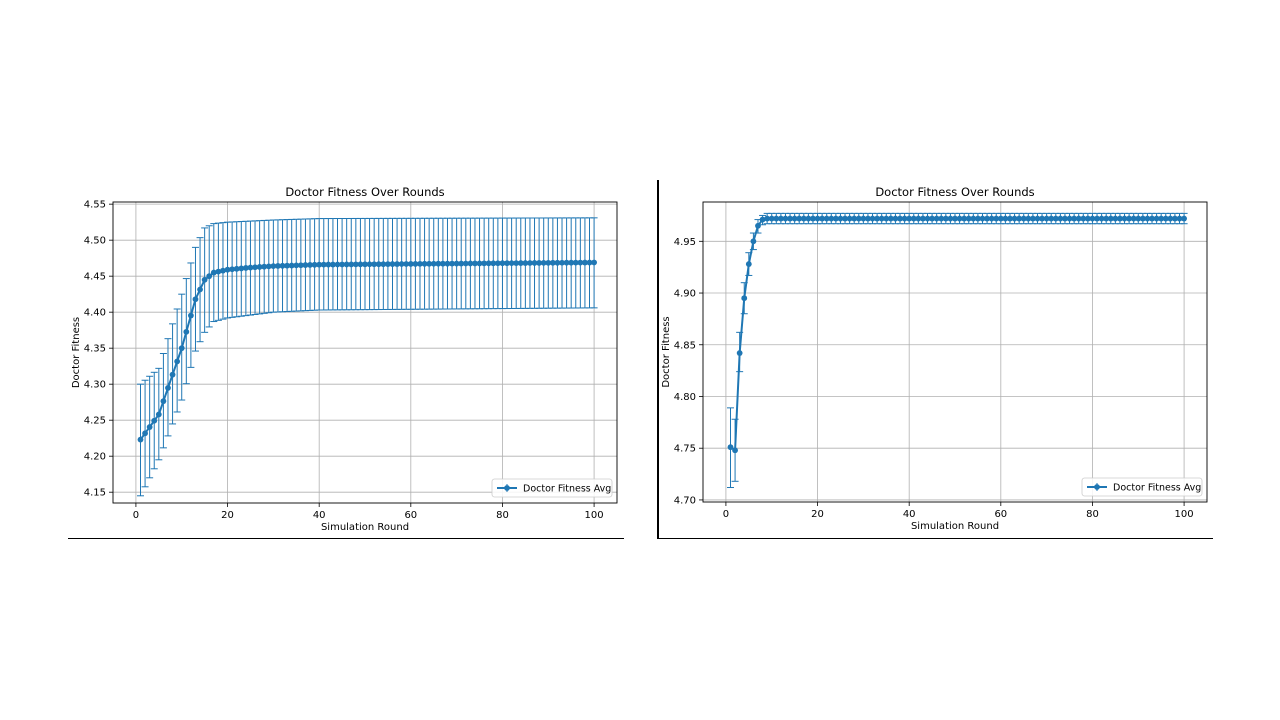 The width and height of the screenshot is (1280, 720). Describe the element at coordinates (685, 294) in the screenshot. I see `y-tick-label: 4.90` at that location.